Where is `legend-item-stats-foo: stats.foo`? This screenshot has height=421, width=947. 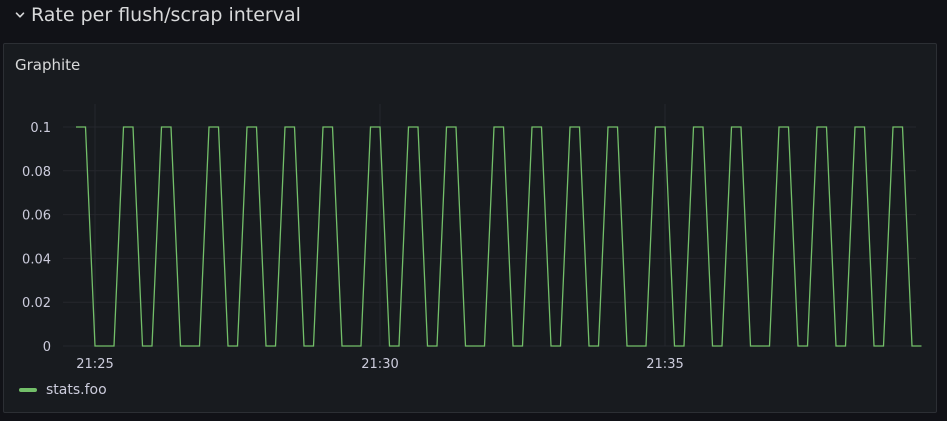 legend-item-stats-foo: stats.foo is located at coordinates (63, 390).